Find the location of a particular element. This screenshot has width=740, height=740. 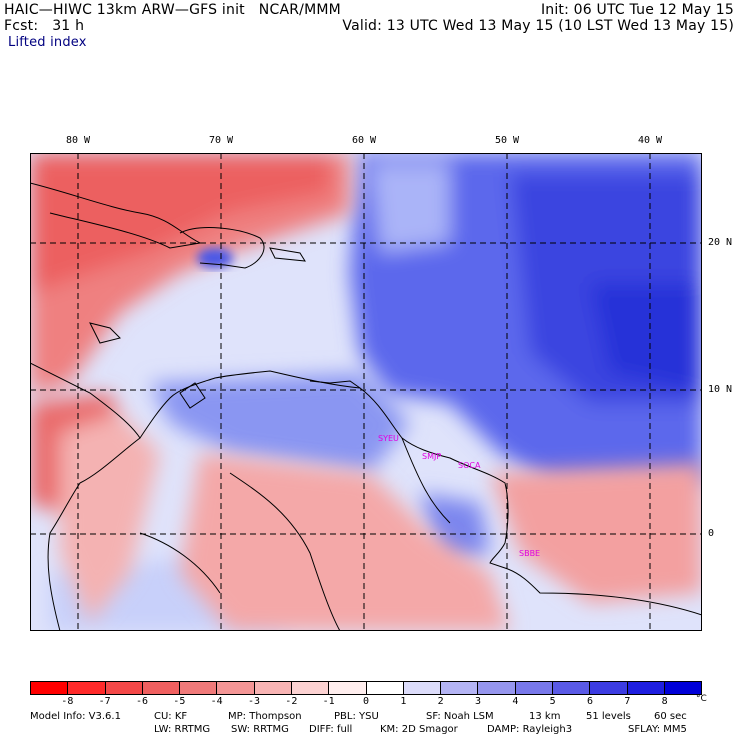

station-syeu: SYEU is located at coordinates (388, 438).